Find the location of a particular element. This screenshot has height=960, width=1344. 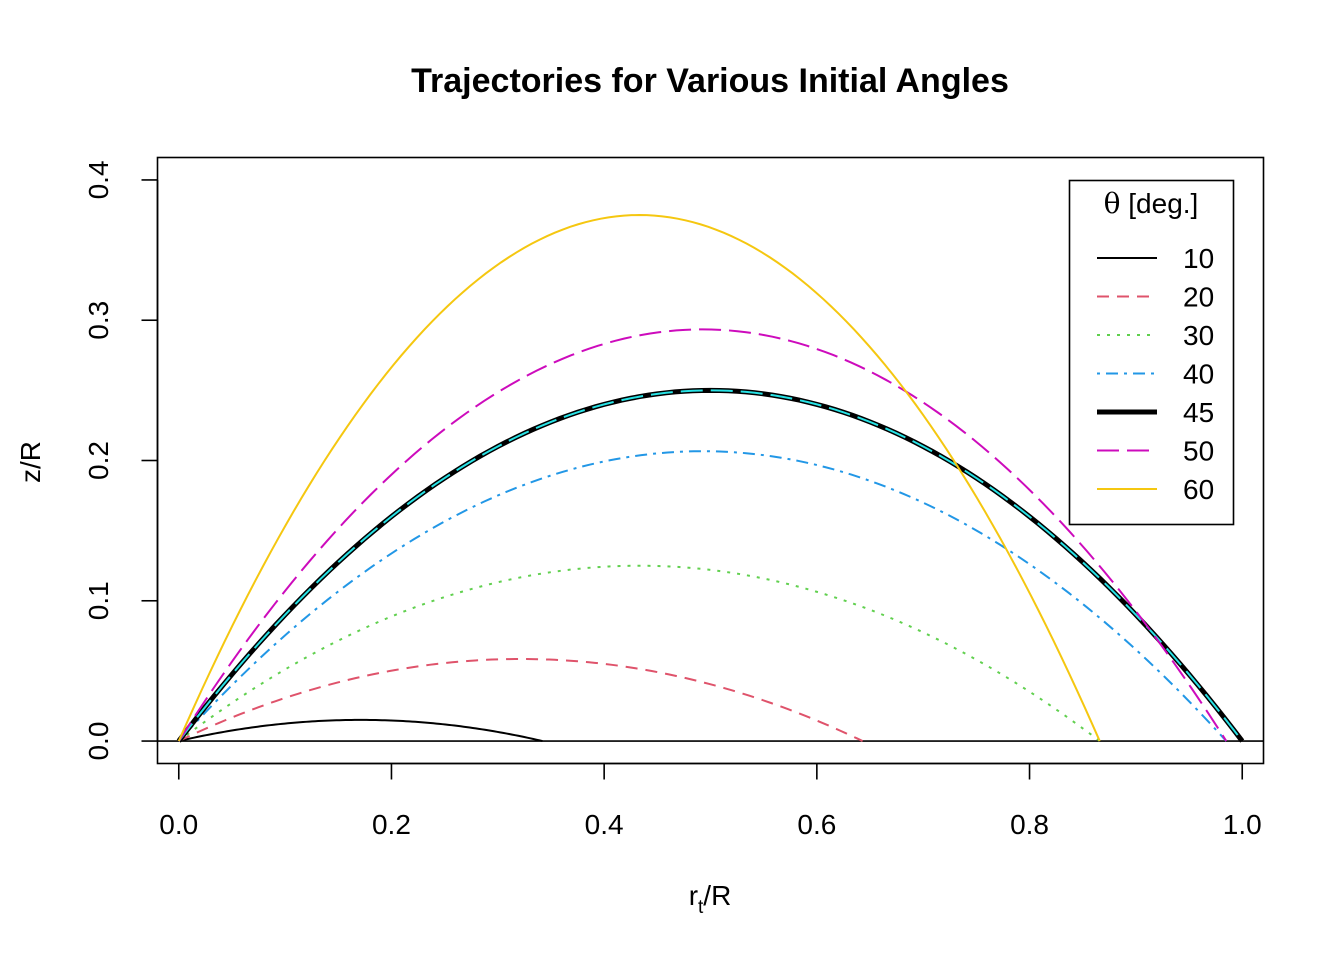

legend-box is located at coordinates (1151, 352).